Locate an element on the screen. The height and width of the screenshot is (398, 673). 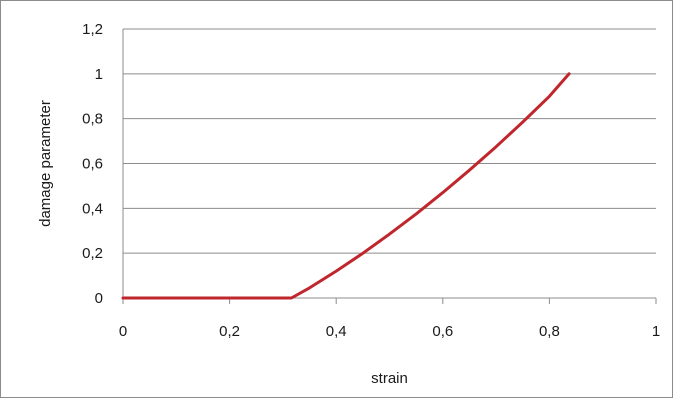
y-tick-label: 0,8 is located at coordinates (92, 119).